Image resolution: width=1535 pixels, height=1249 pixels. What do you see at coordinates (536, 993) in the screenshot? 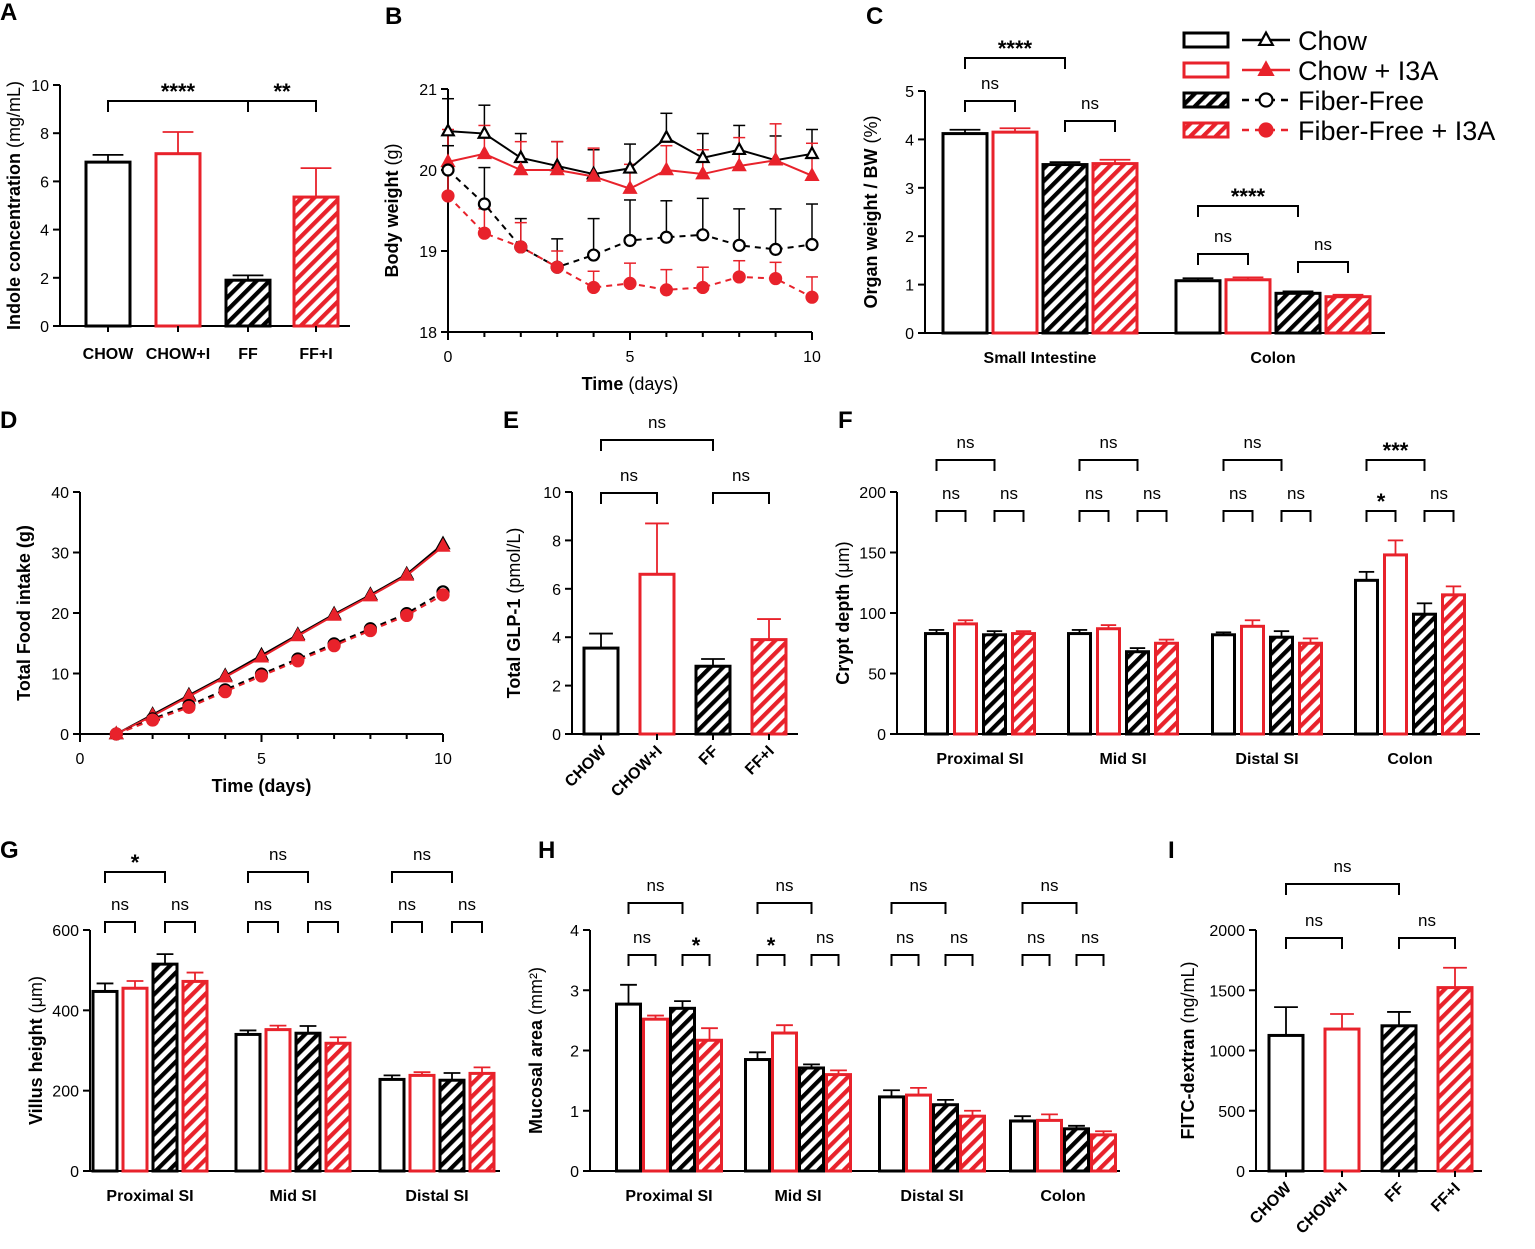
I see `y-axis-label-unit: (mm²)` at bounding box center [536, 993].